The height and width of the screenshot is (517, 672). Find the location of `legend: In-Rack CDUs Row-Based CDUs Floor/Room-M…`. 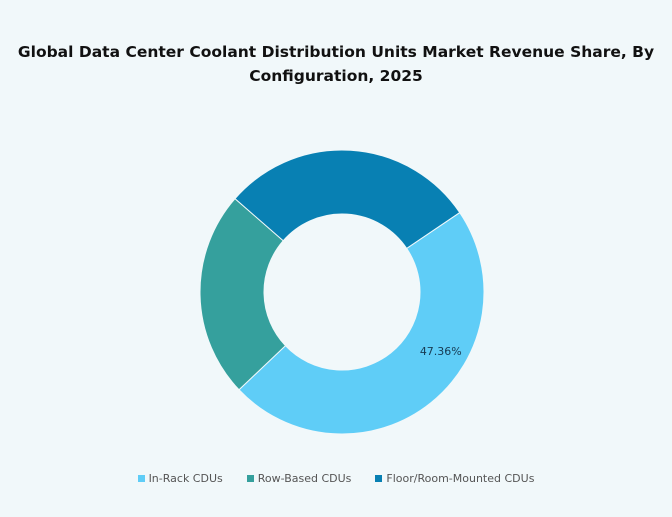

legend: In-Rack CDUs Row-Based CDUs Floor/Room-M… is located at coordinates (336, 478).